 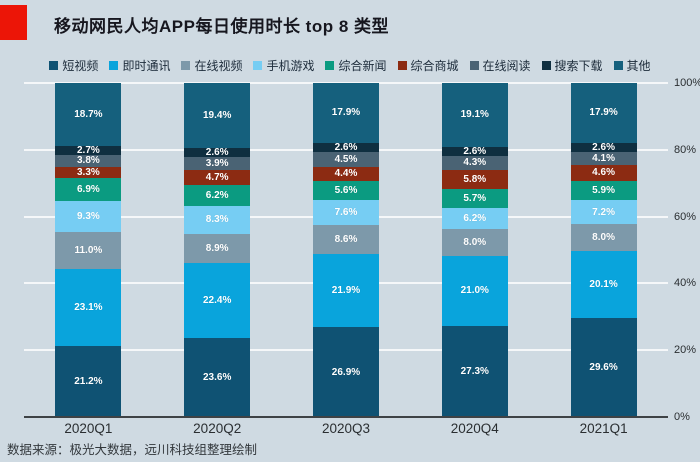 I want to click on bar-segment: 20.1%, so click(x=603, y=285).